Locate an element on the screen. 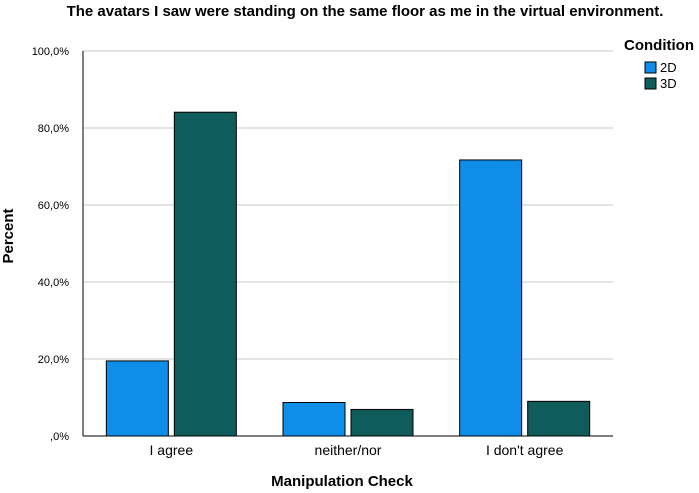 Image resolution: width=699 pixels, height=493 pixels. x-category-labels: I agree neither/nor I don't agree is located at coordinates (357, 450).